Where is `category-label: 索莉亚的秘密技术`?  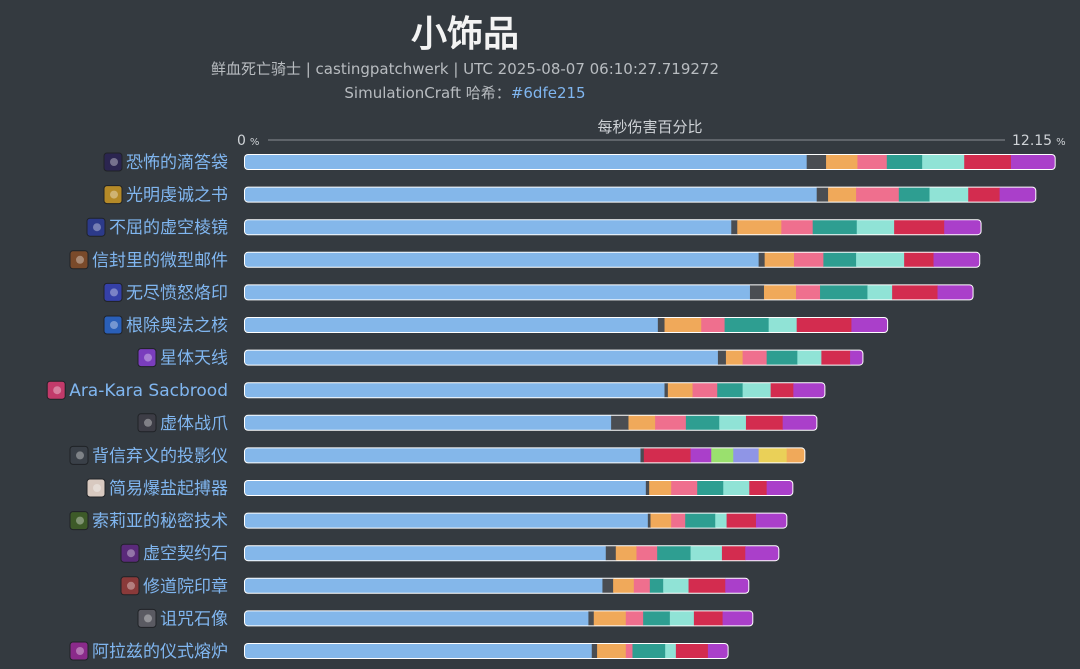 category-label: 索莉亚的秘密技术 is located at coordinates (160, 522).